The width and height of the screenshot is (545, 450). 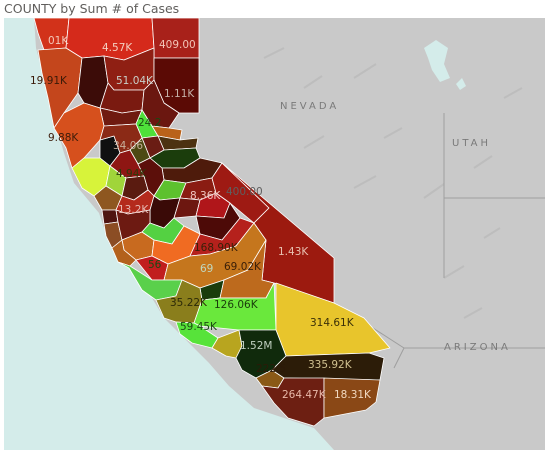 What do you see at coordinates (293, 252) in the screenshot?
I see `data-label: 1.43K` at bounding box center [293, 252].